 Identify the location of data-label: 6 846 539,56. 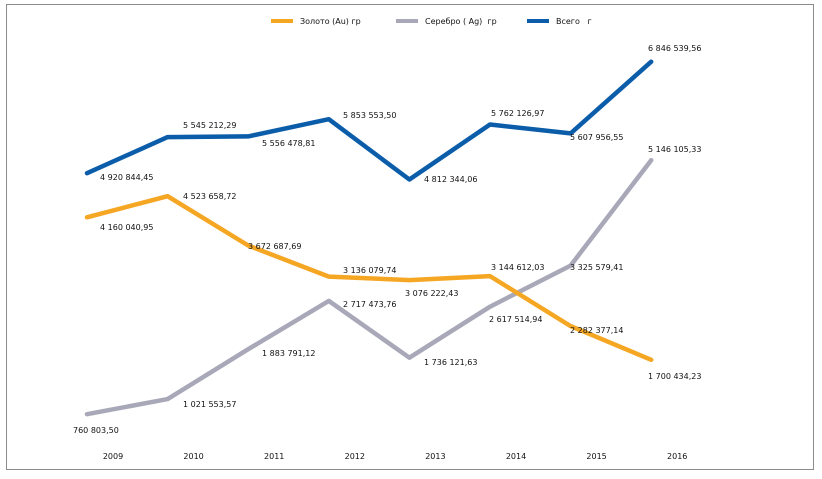
(674, 48).